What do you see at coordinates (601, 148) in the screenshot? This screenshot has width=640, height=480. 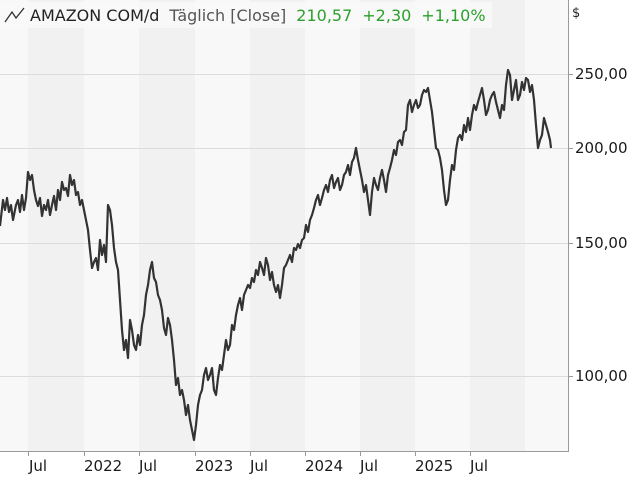 I see `y-tick-label: 200,00` at bounding box center [601, 148].